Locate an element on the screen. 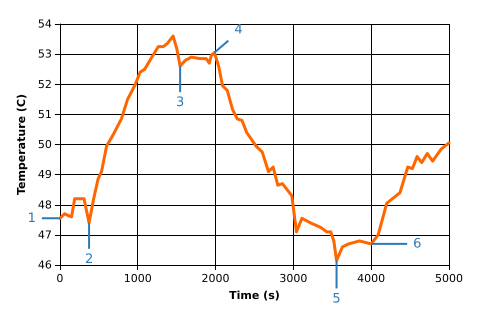 The height and width of the screenshot is (322, 478). y-axis-title: Temperature (C) is located at coordinates (21, 145).